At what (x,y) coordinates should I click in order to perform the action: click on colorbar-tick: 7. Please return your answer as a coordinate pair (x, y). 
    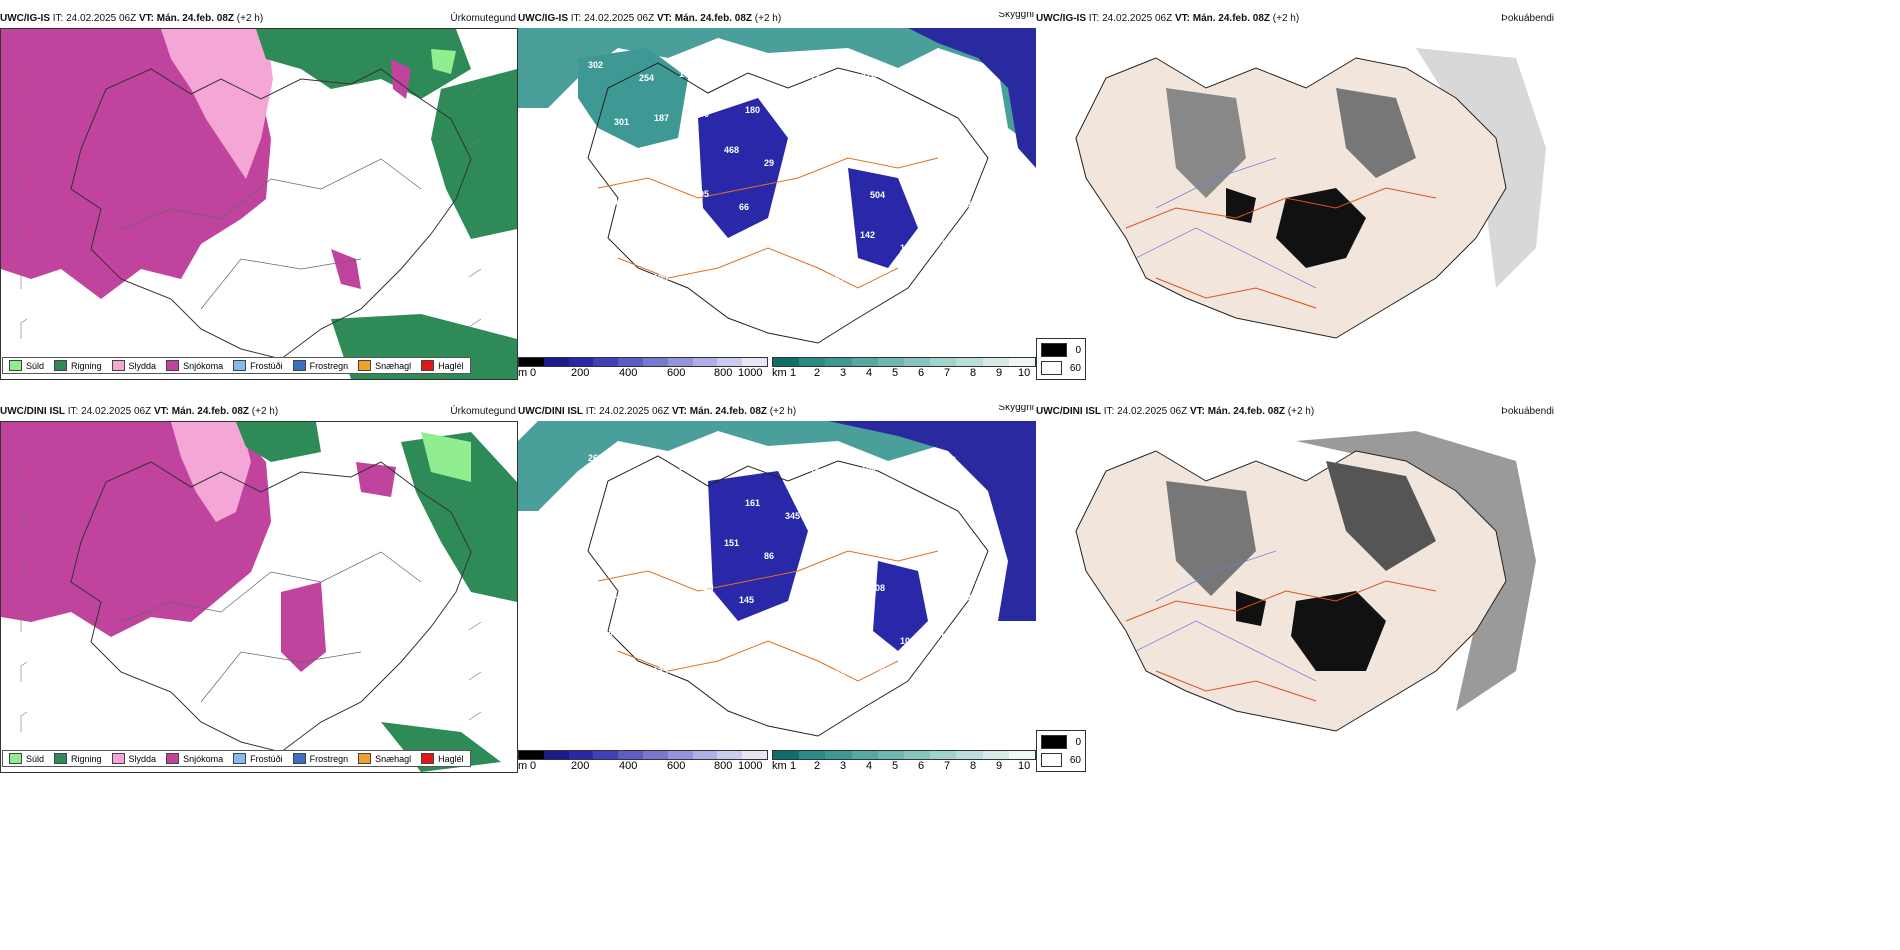
    Looking at the image, I should click on (947, 373).